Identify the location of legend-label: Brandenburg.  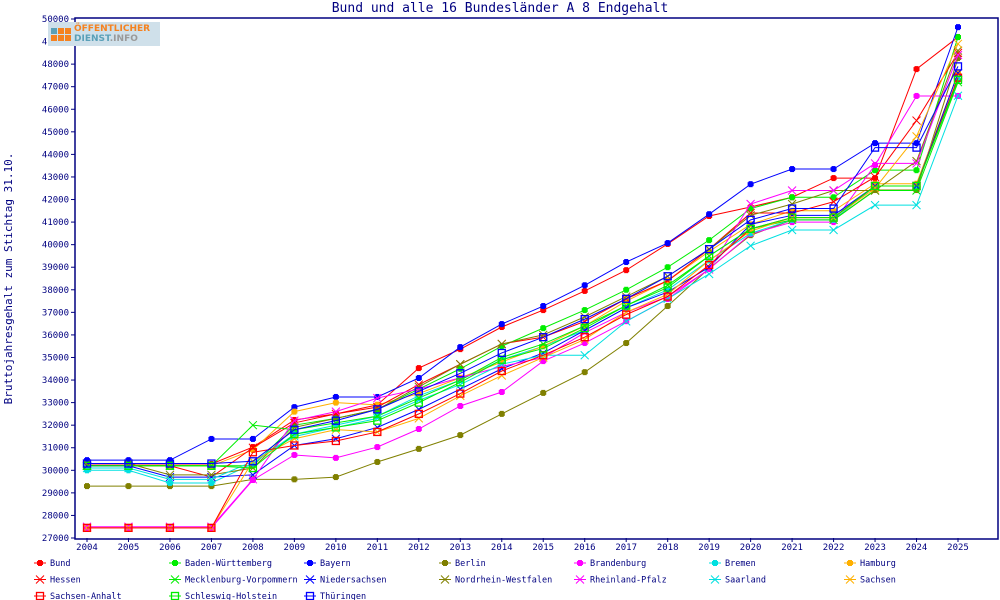
(618, 564).